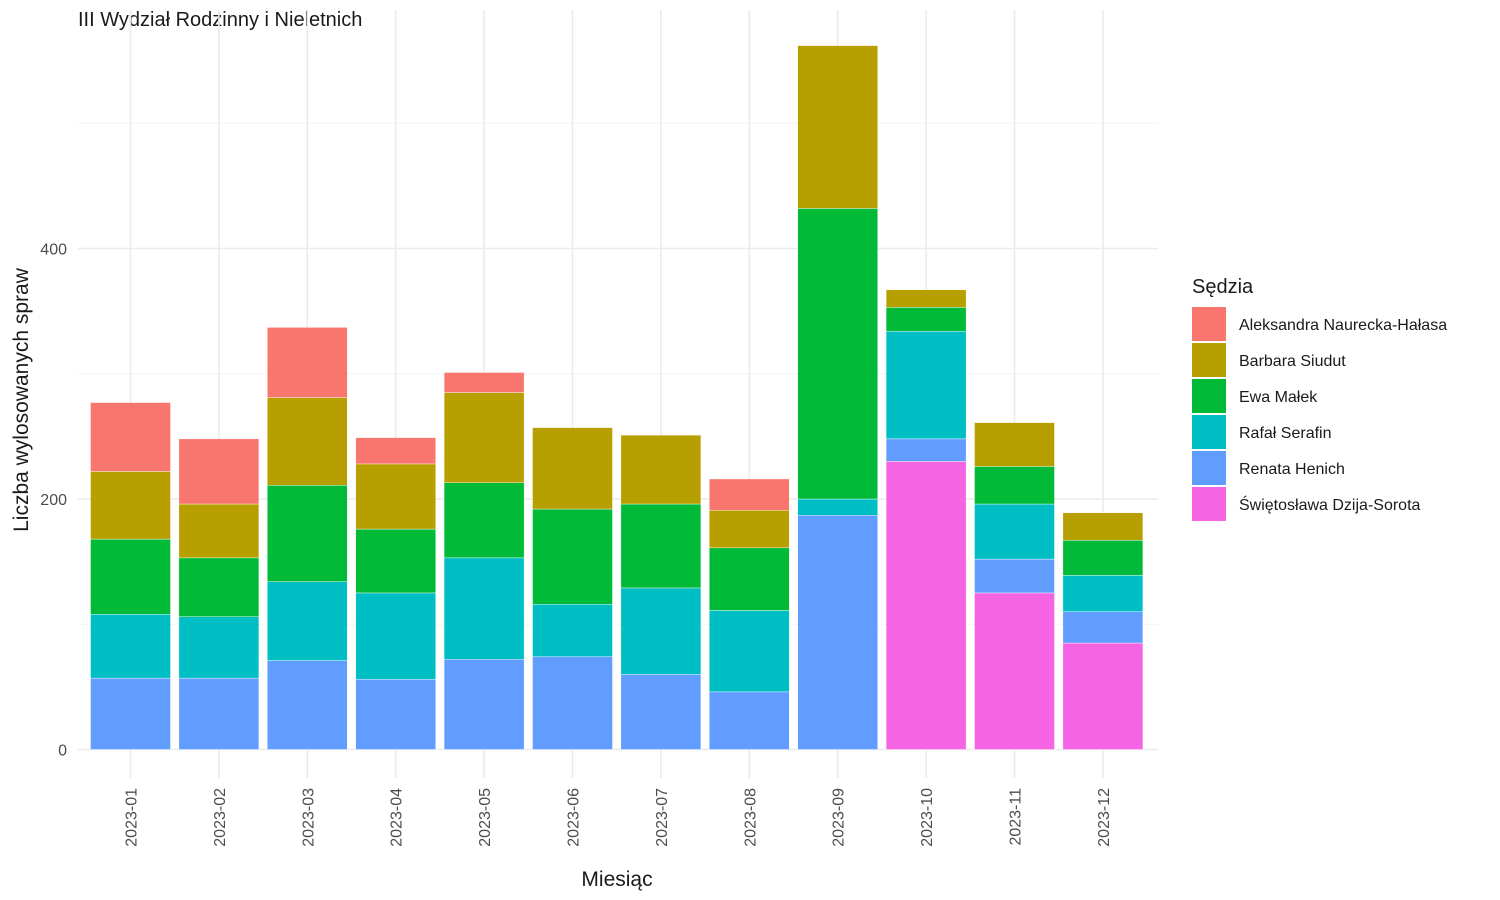  I want to click on x-tick-label: 2023-03, so click(308, 817).